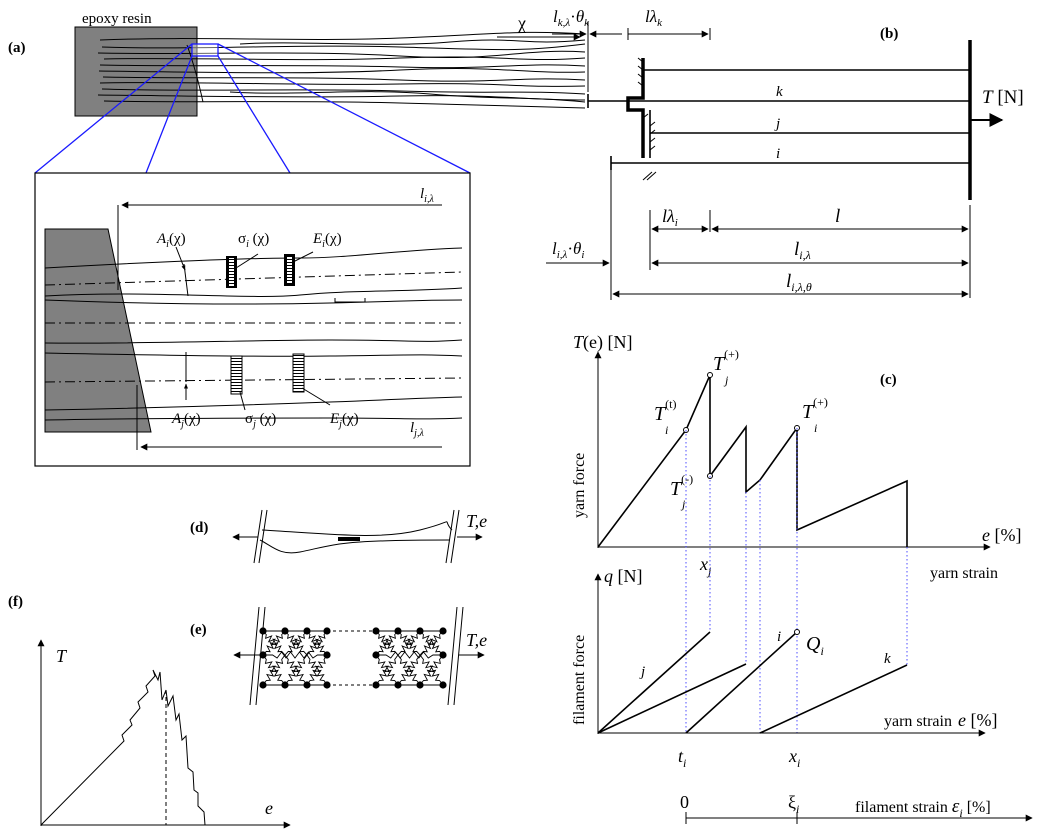  What do you see at coordinates (571, 18) in the screenshot?
I see `svg-text: lk,λ·θk` at bounding box center [571, 18].